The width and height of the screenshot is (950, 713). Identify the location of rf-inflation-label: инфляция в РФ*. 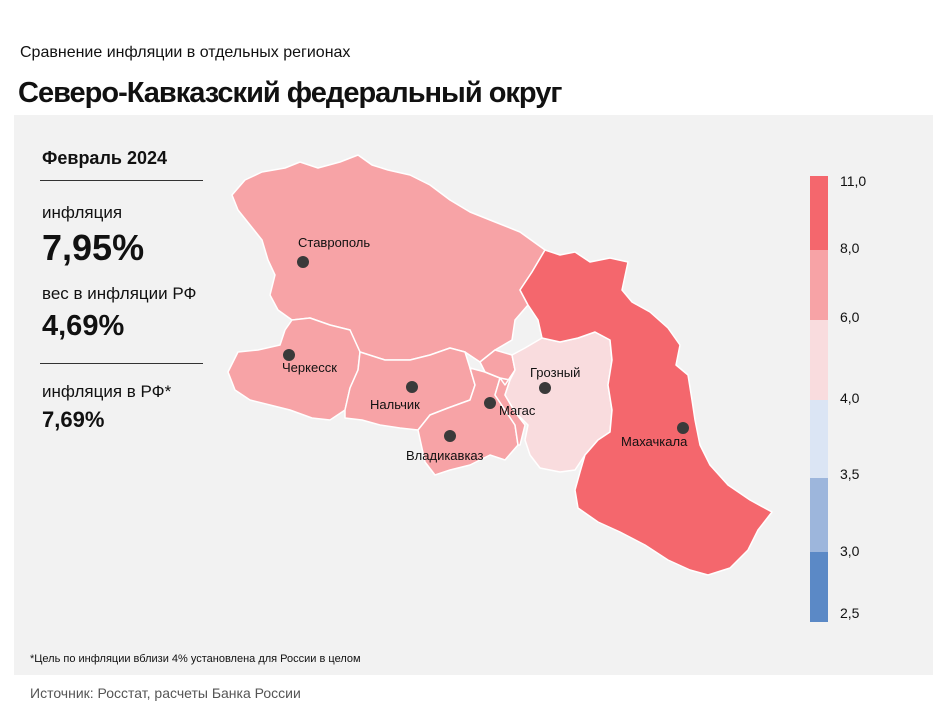
(107, 391).